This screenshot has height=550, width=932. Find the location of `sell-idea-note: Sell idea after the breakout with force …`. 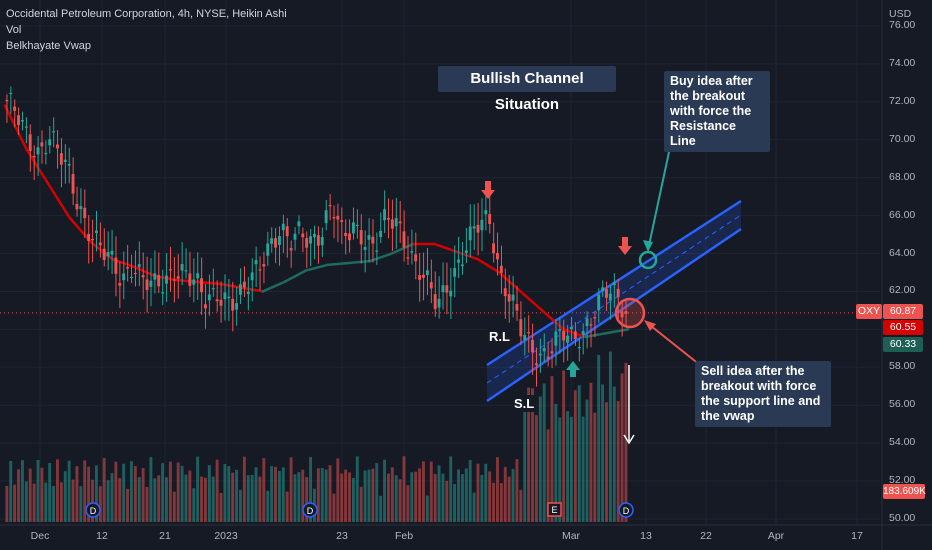

sell-idea-note: Sell idea after the breakout with force … is located at coordinates (763, 394).